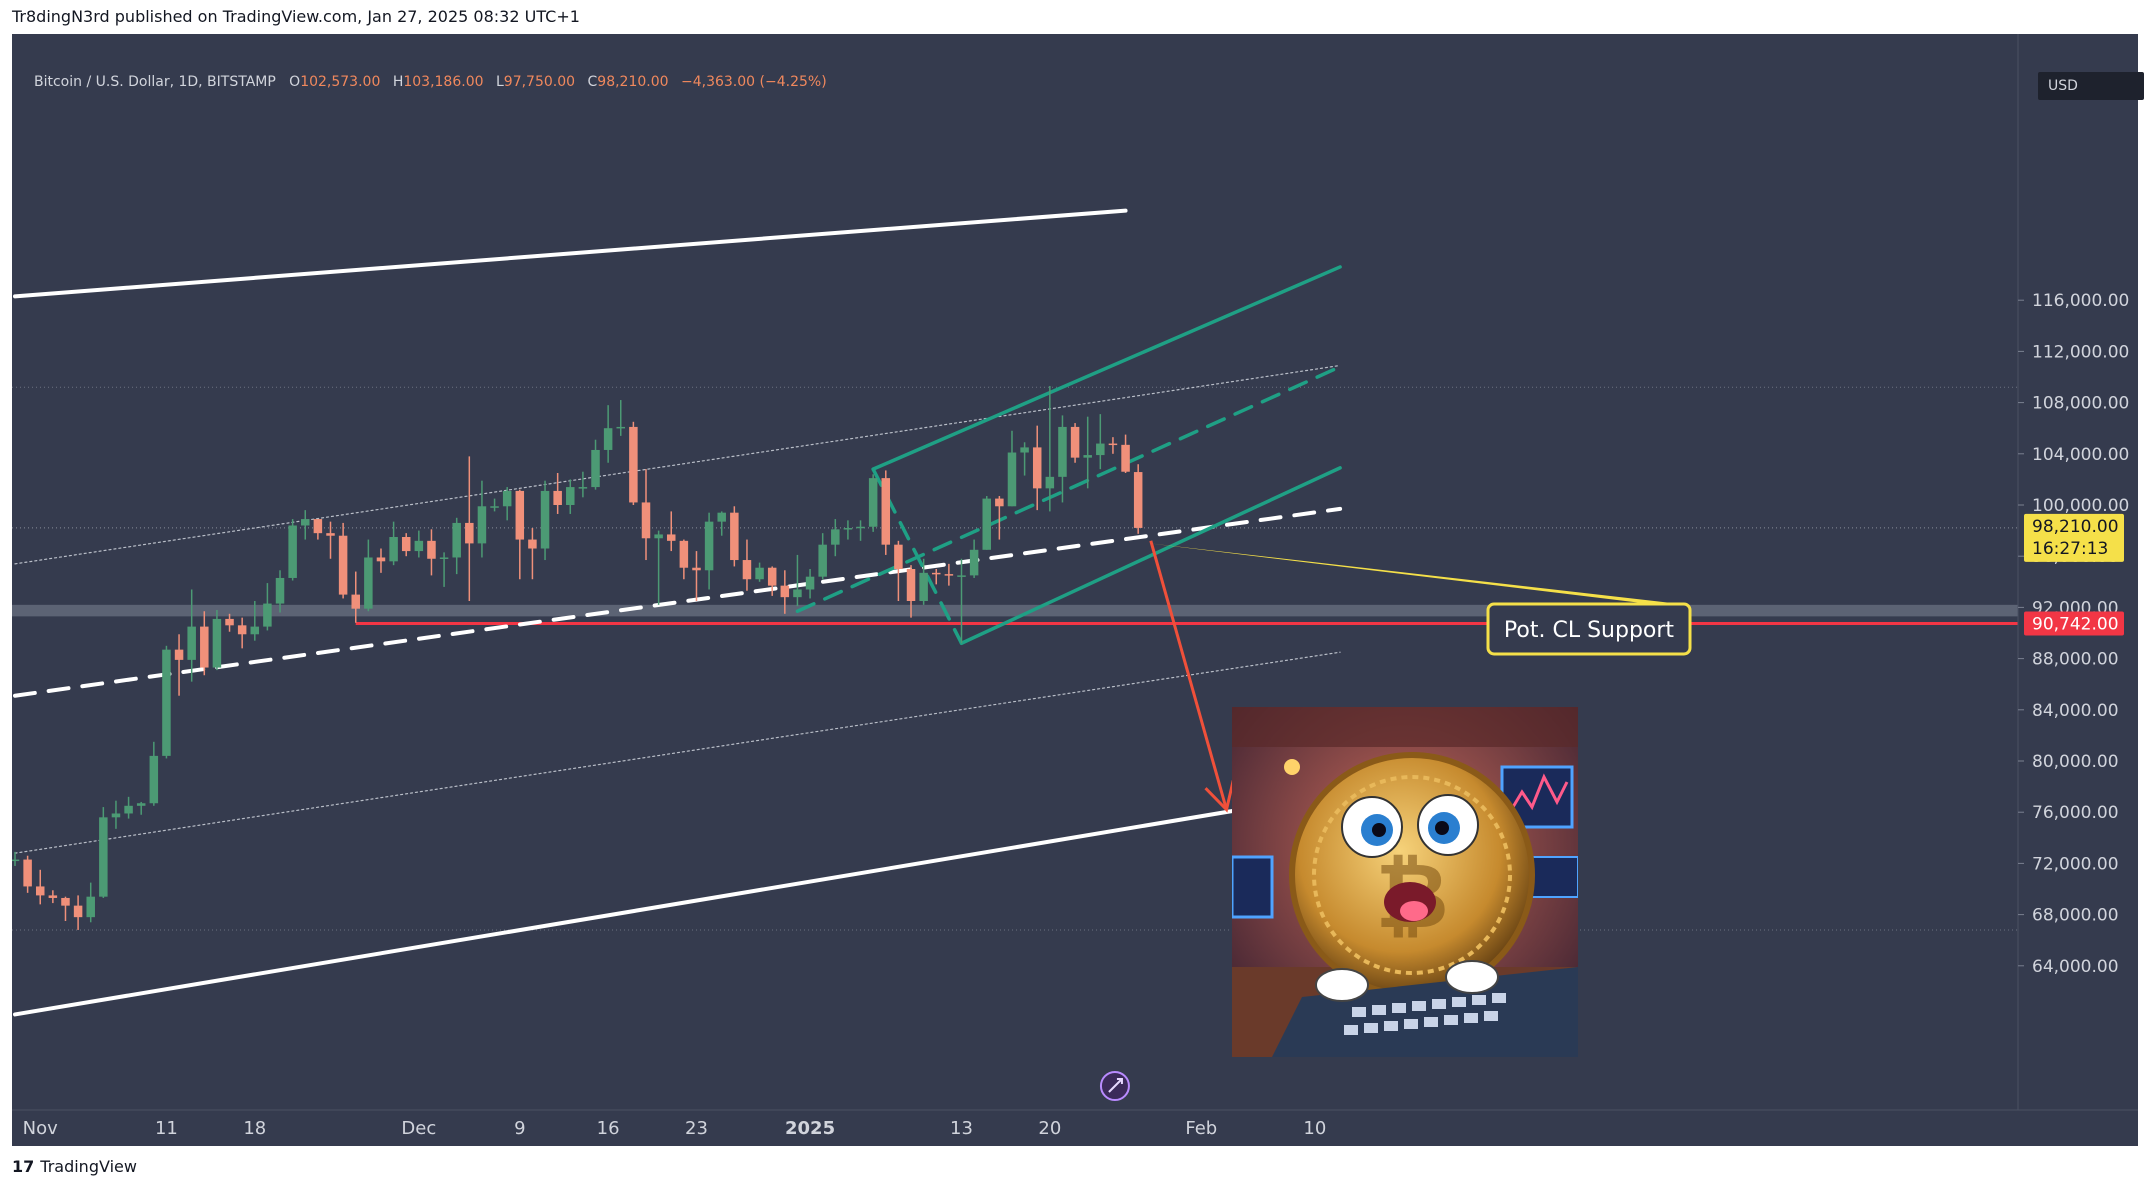 This screenshot has height=1188, width=2150. Describe the element at coordinates (2075, 527) in the screenshot. I see `last-price-label: 98,210.00` at that location.